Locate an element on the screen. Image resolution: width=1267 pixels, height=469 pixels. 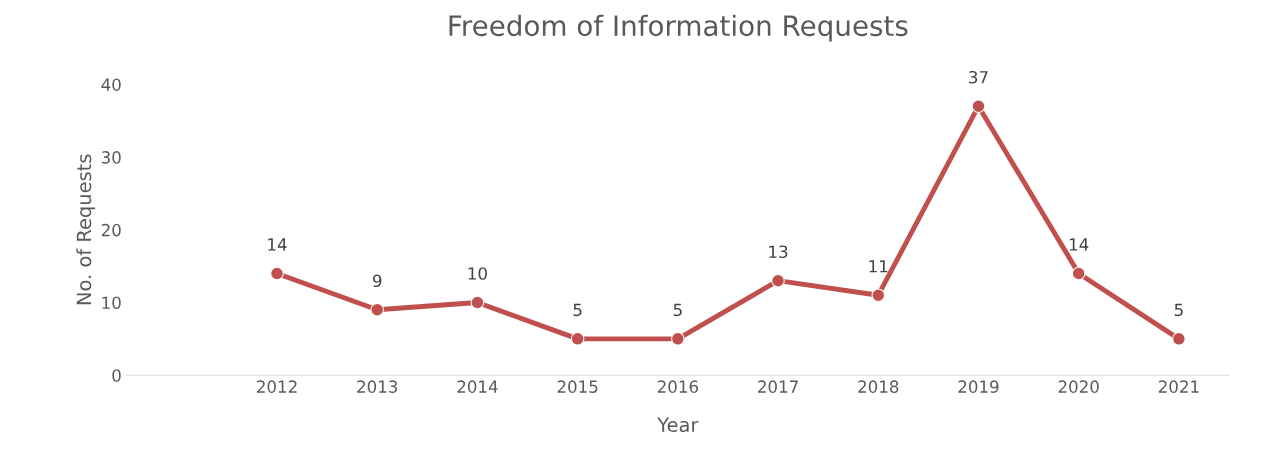
data-label: 37 is located at coordinates (978, 77).